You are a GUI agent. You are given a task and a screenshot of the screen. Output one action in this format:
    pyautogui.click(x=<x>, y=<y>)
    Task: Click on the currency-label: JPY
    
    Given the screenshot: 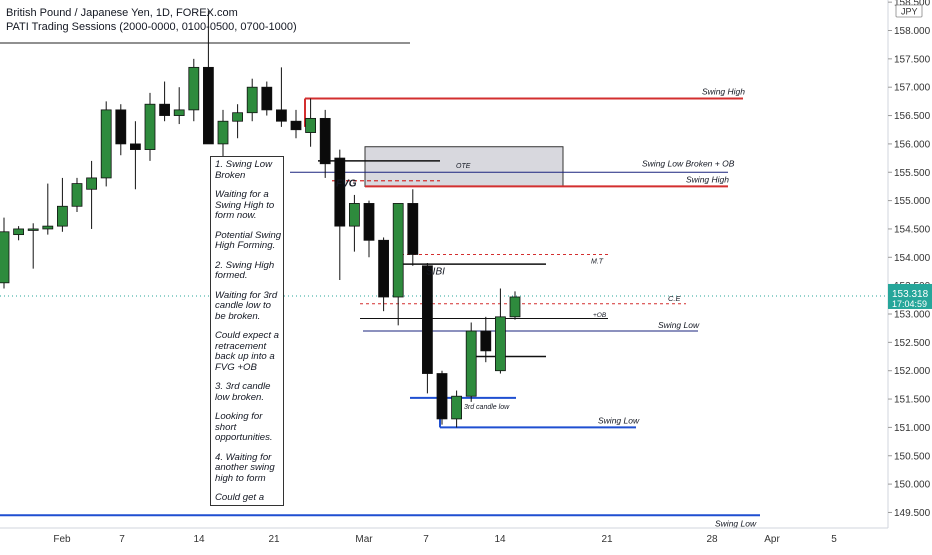 What is the action you would take?
    pyautogui.click(x=909, y=12)
    